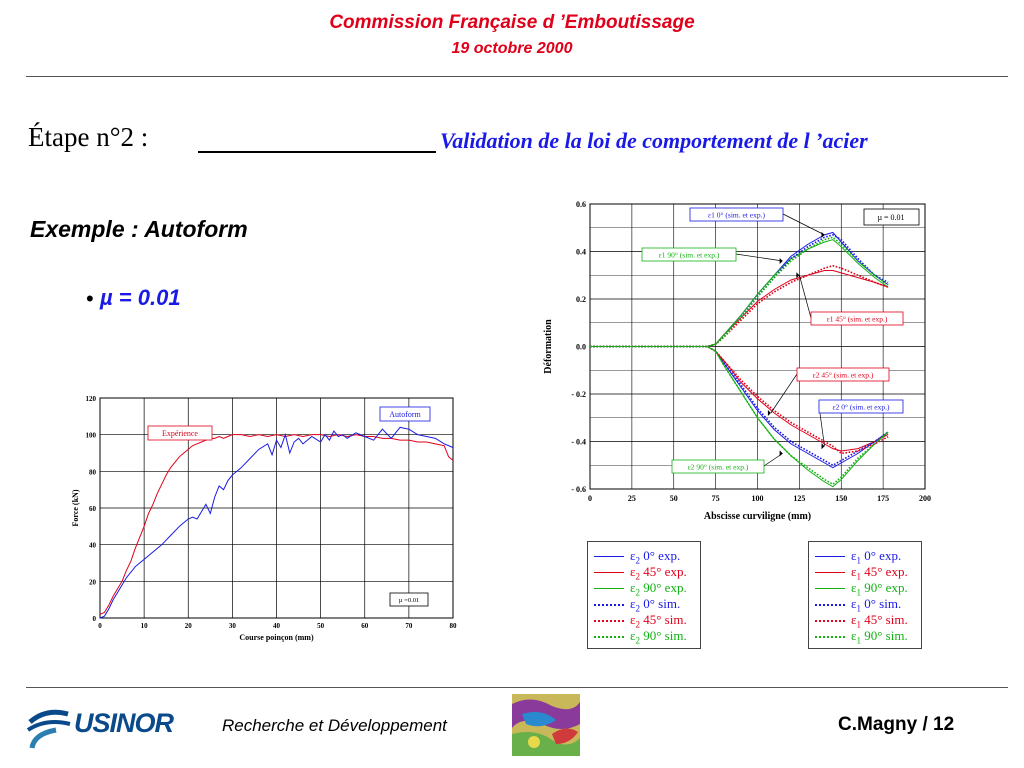  Describe the element at coordinates (879, 637) in the screenshot. I see `legend-label: ε1 90° sim.` at that location.